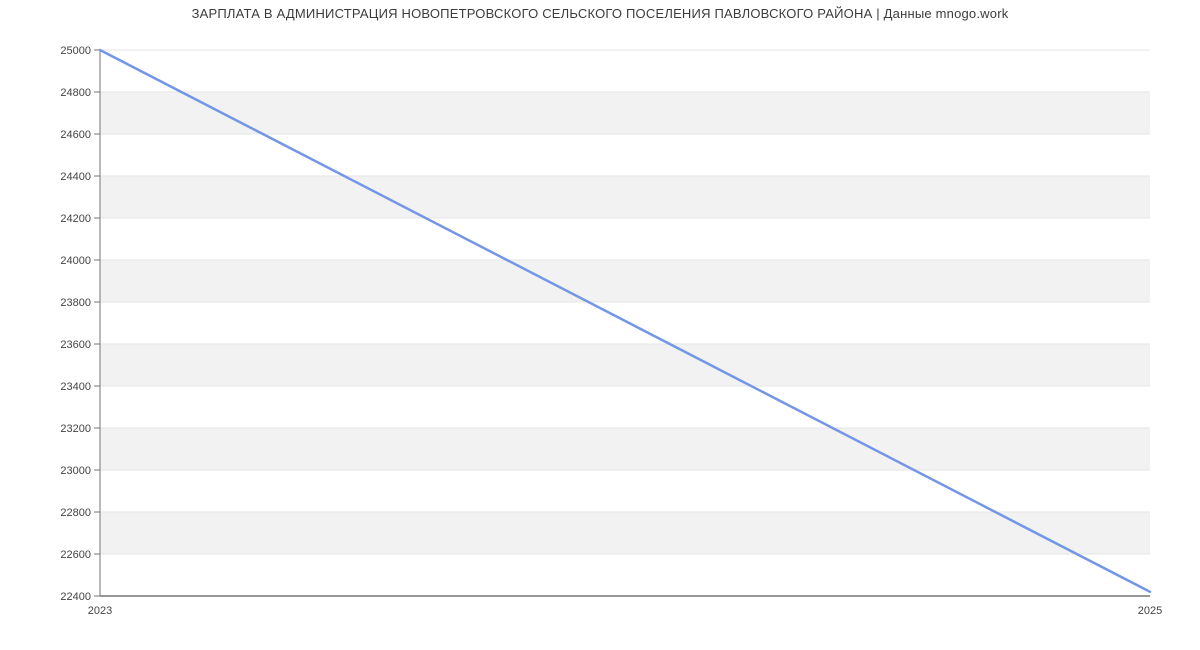 This screenshot has height=650, width=1200. Describe the element at coordinates (75, 387) in the screenshot. I see `y-tick-label: 23400` at that location.